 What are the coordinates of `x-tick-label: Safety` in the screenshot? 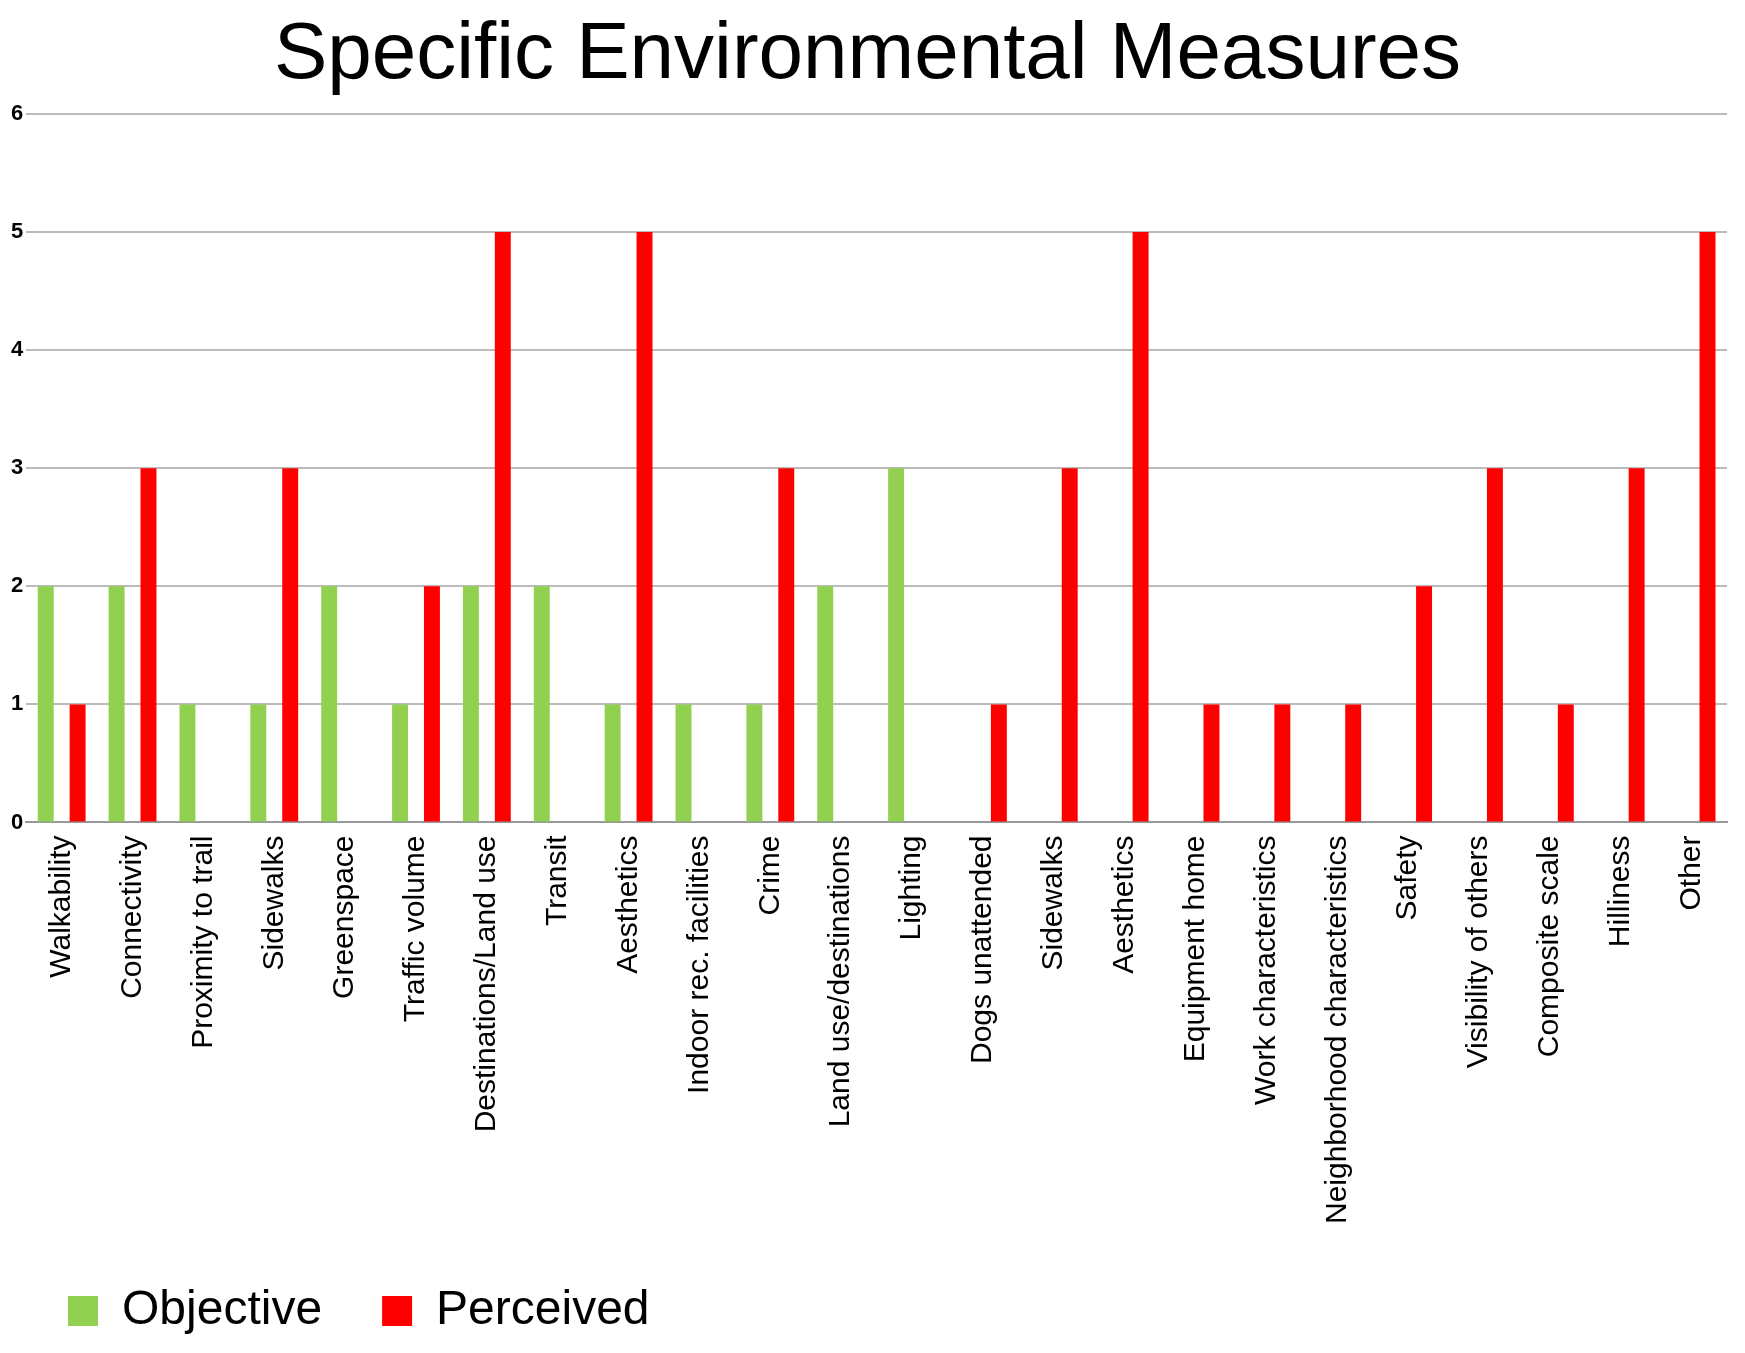 It's located at (1406, 878).